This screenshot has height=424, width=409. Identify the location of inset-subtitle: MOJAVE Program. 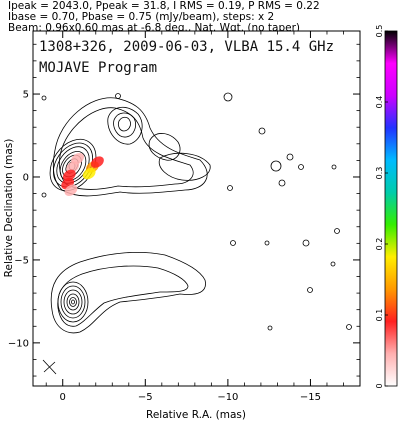
(98, 68).